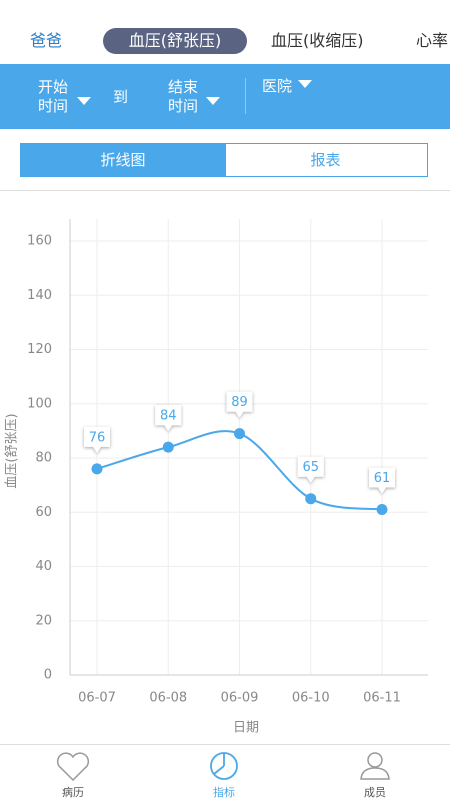  Describe the element at coordinates (39, 241) in the screenshot. I see `y-tick-label: 160` at that location.